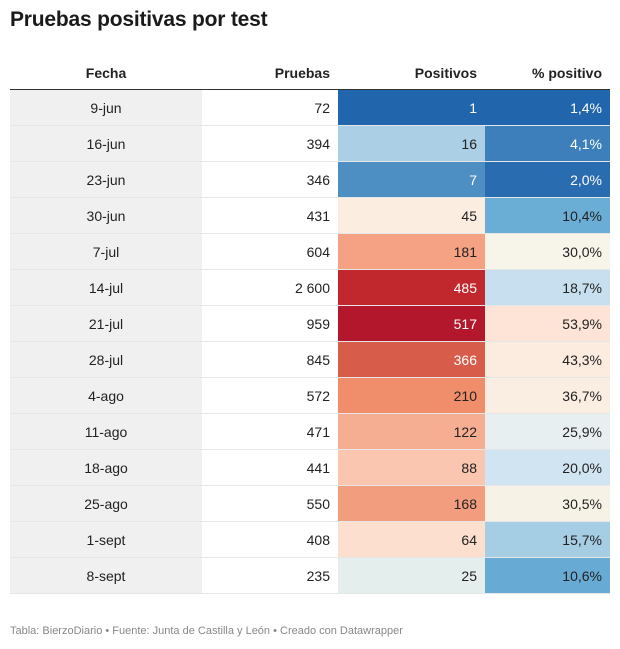  What do you see at coordinates (270, 323) in the screenshot?
I see `cell-pruebas: 959` at bounding box center [270, 323].